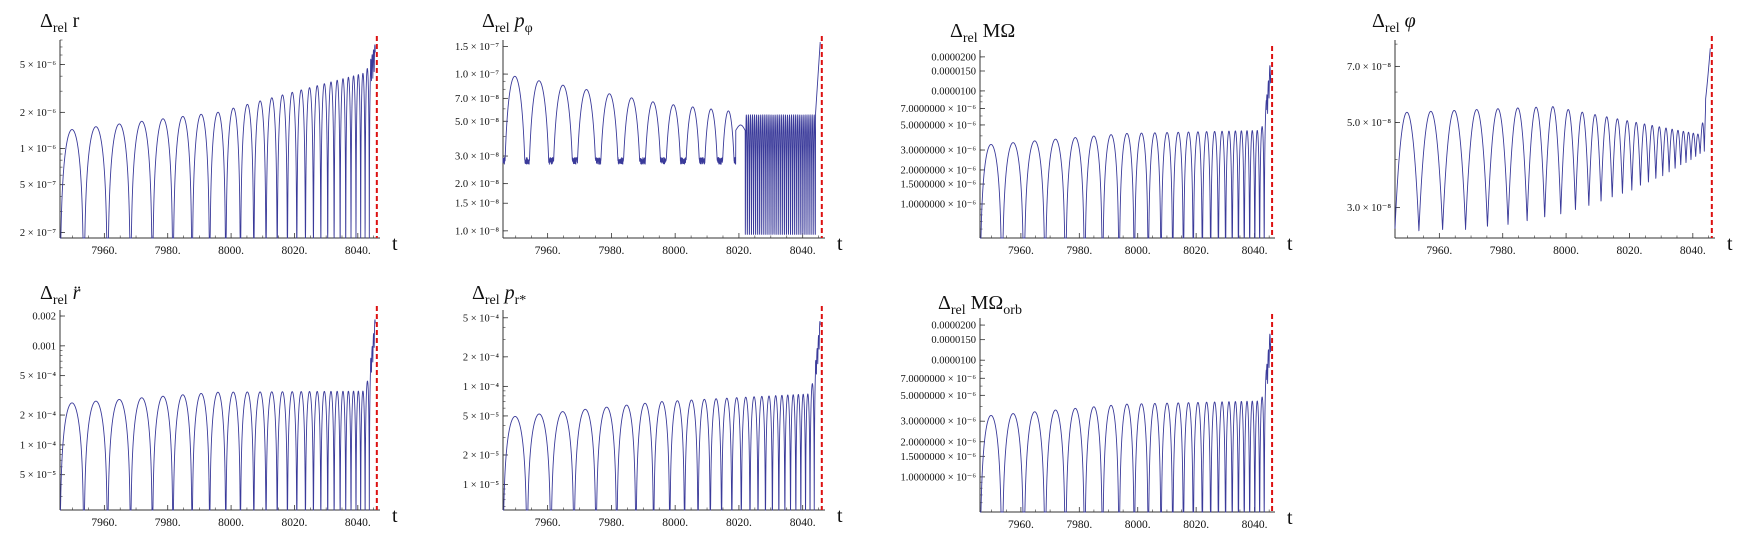 Image resolution: width=1740 pixels, height=539 pixels. I want to click on x-axis-label: t, so click(1290, 518).